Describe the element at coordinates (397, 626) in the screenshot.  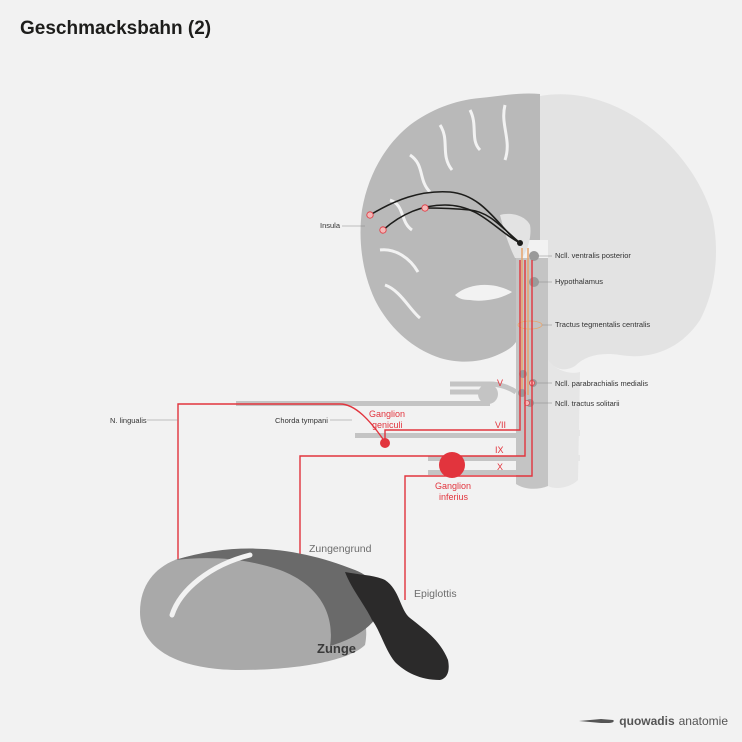
I see `epiglottis-shape` at that location.